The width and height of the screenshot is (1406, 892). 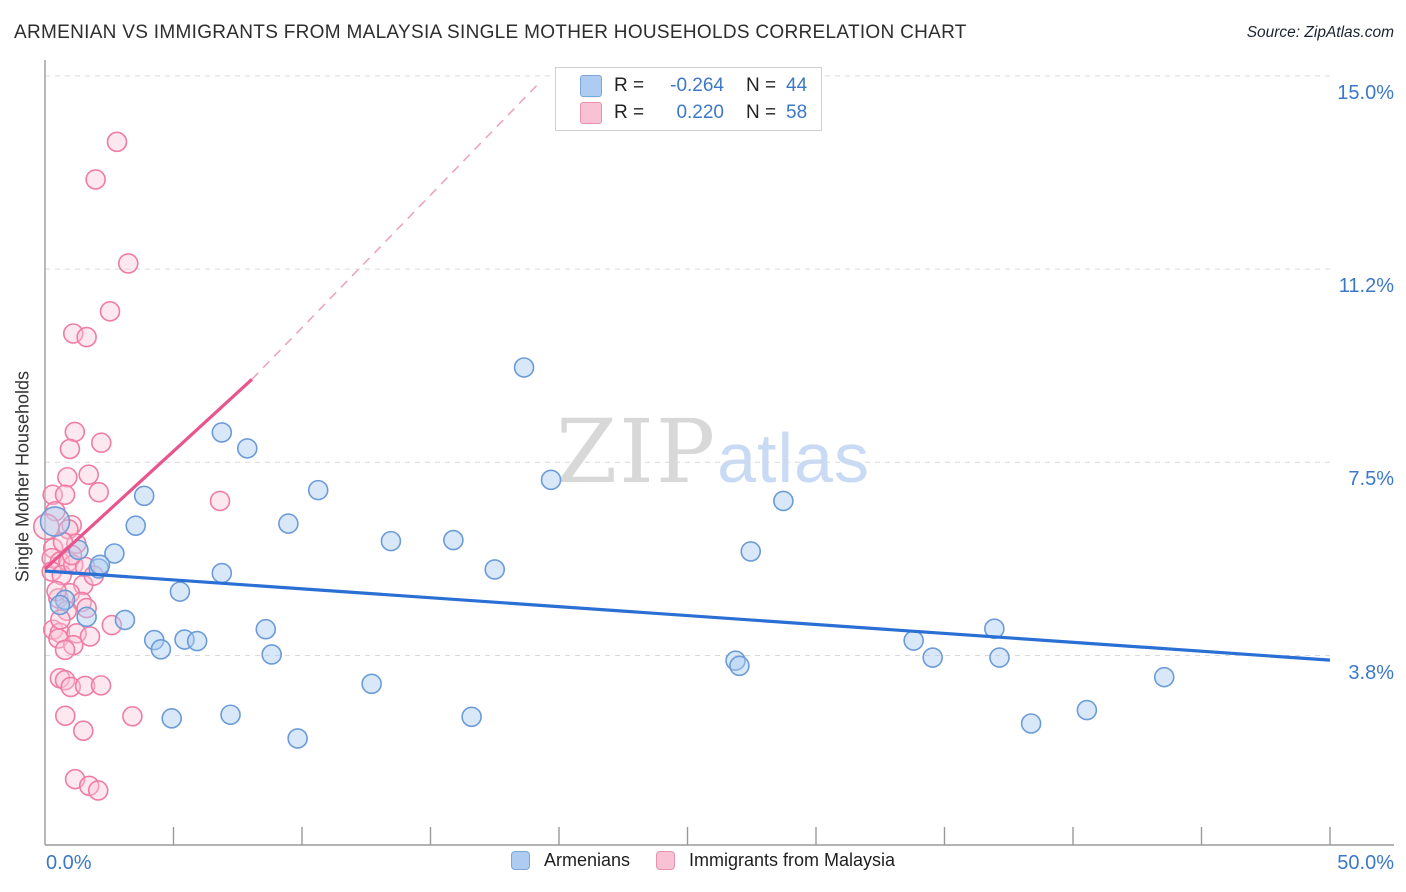 What do you see at coordinates (69, 863) in the screenshot?
I see `x-axis-min-label: 0.0%` at bounding box center [69, 863].